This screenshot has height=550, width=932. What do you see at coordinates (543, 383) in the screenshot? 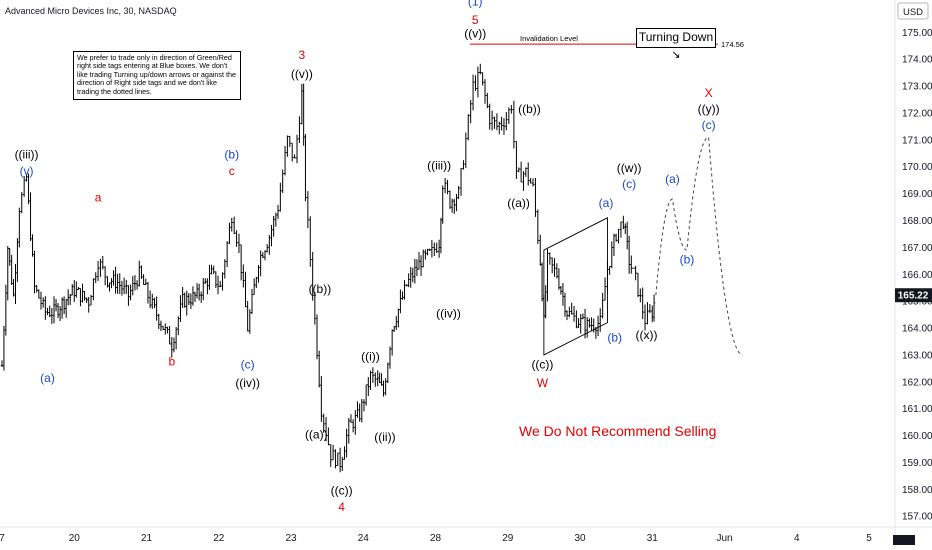
I see `wave-label: W` at bounding box center [543, 383].